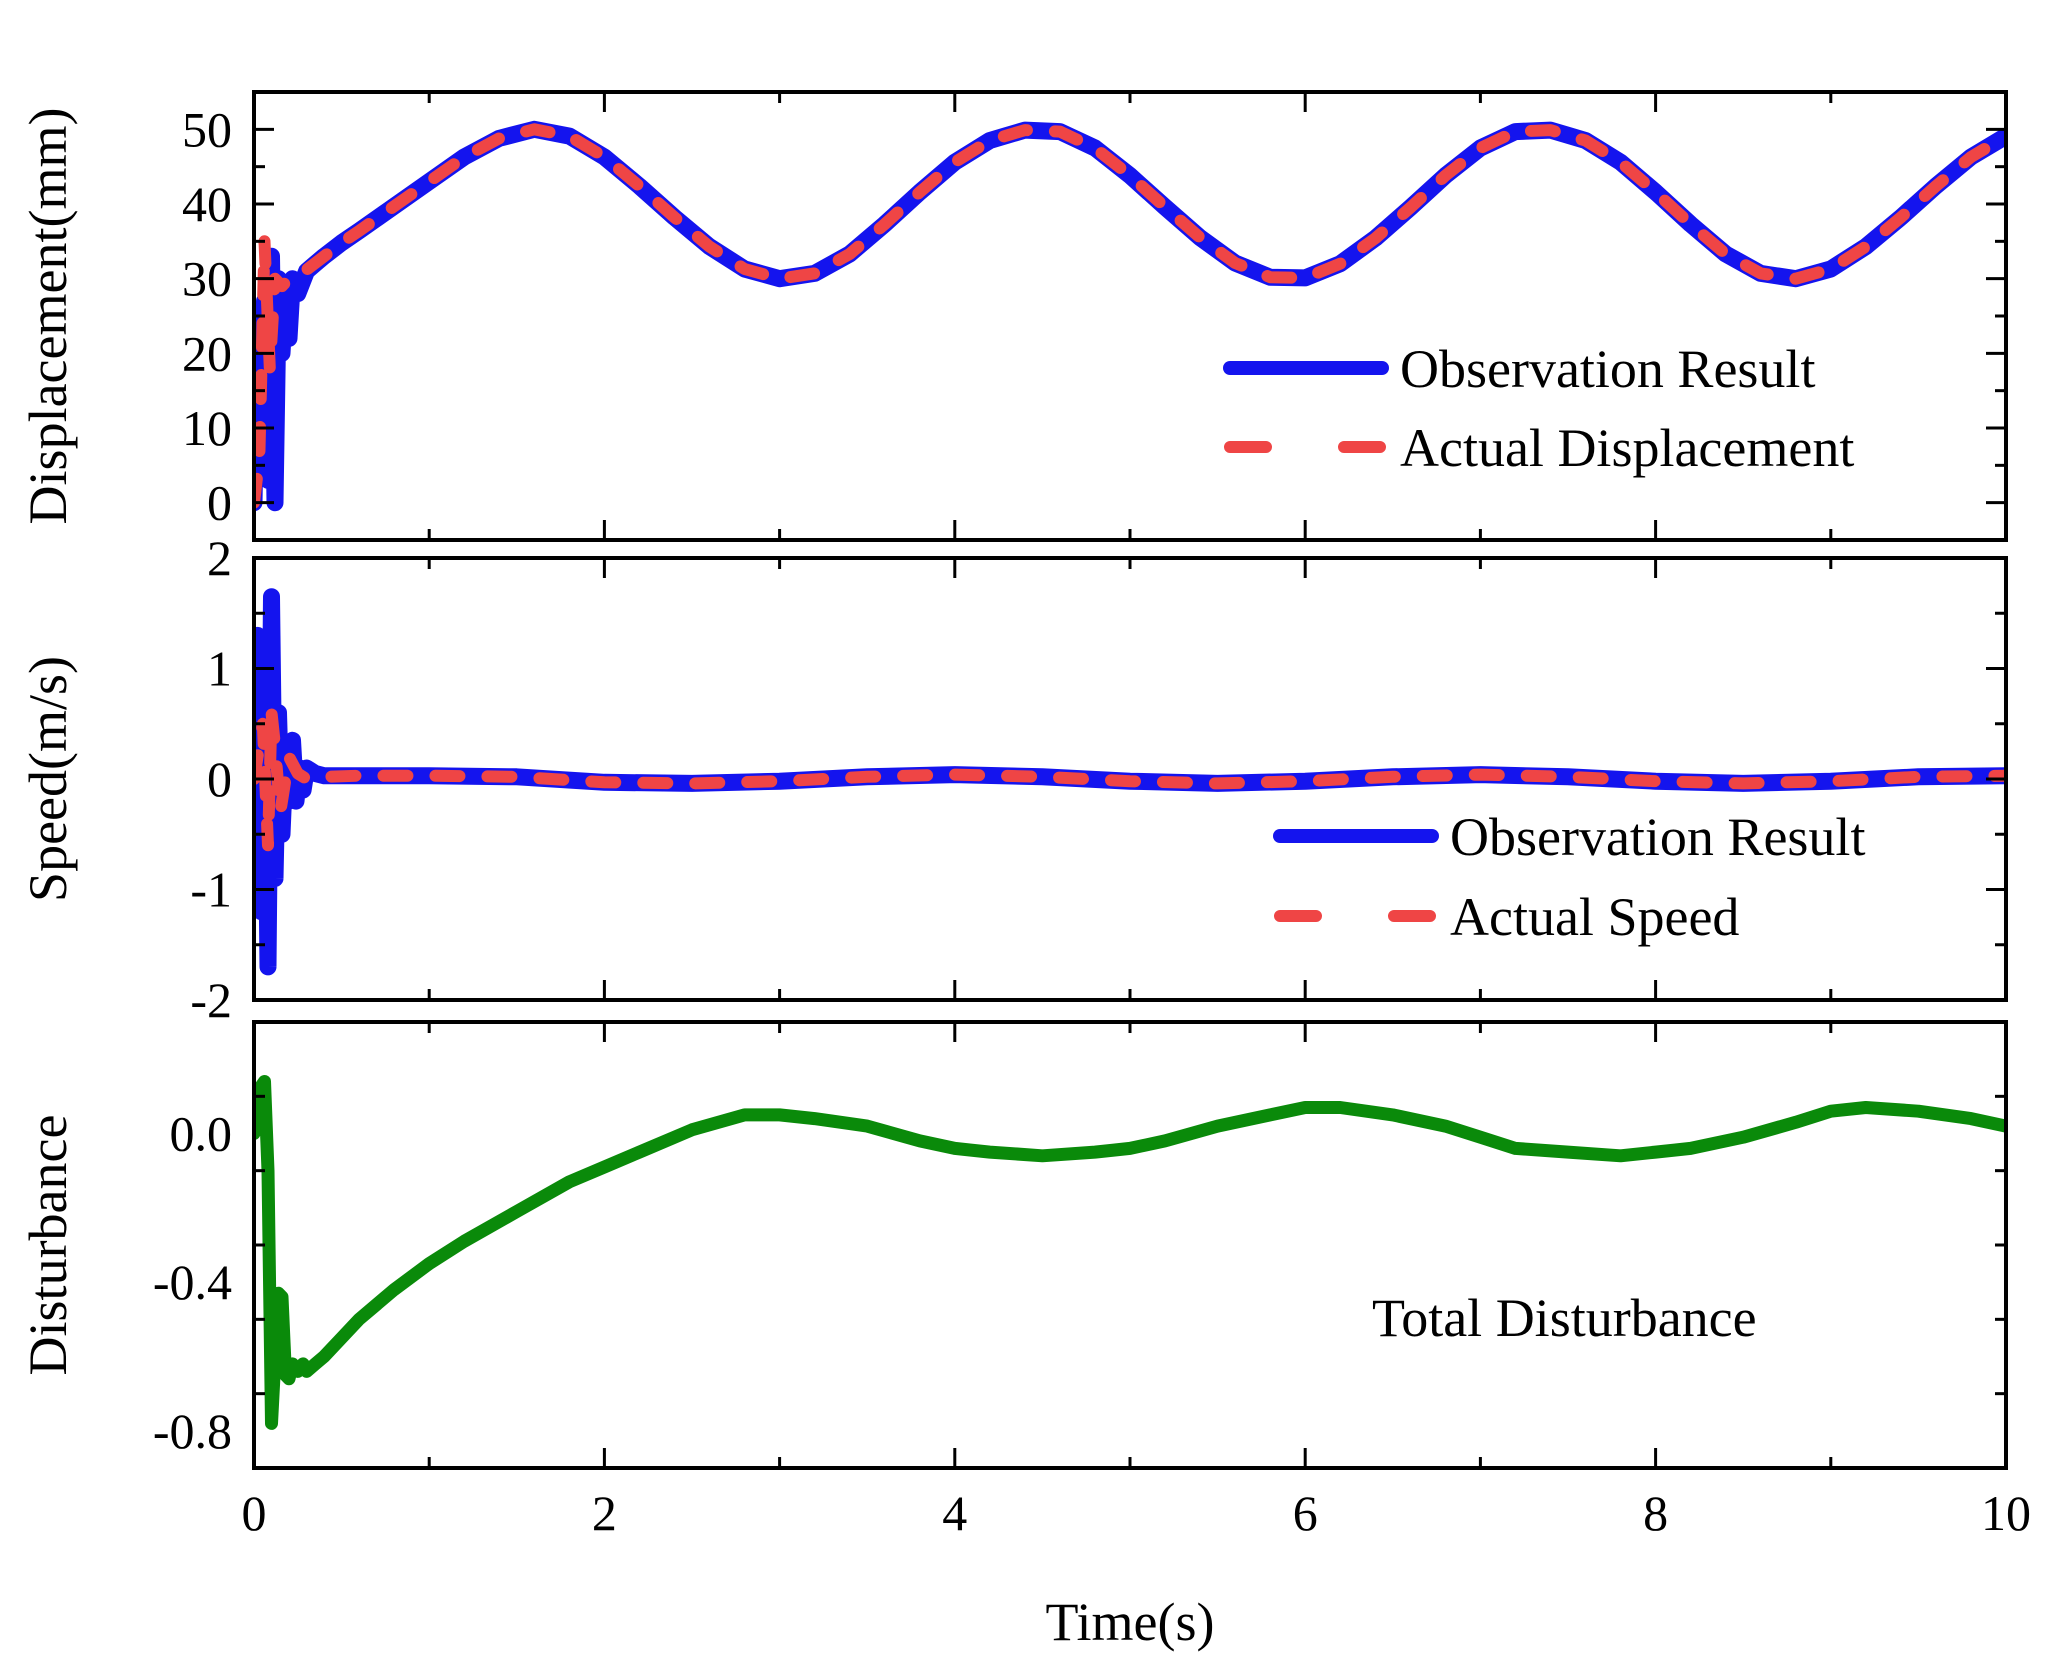  I want to click on legend: Observation Result Actual Displacement, so click(1538, 408).